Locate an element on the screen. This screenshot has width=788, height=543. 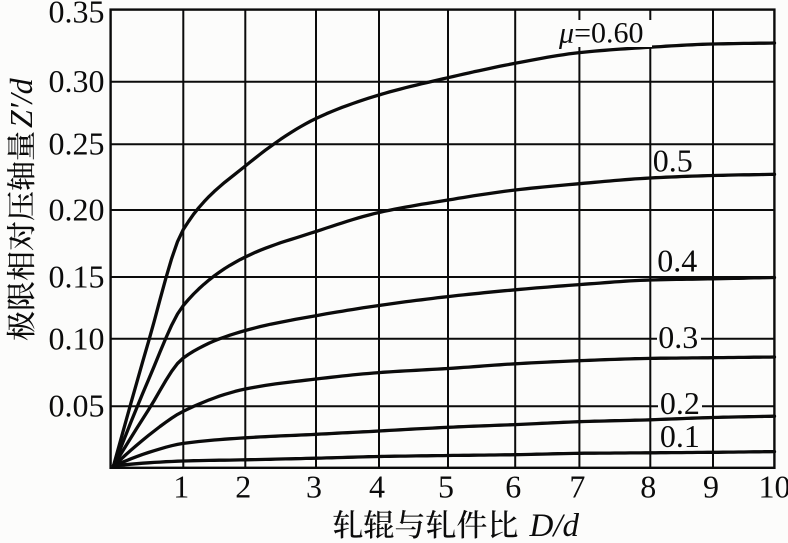
svg-text: 0.10 is located at coordinates (77, 338).